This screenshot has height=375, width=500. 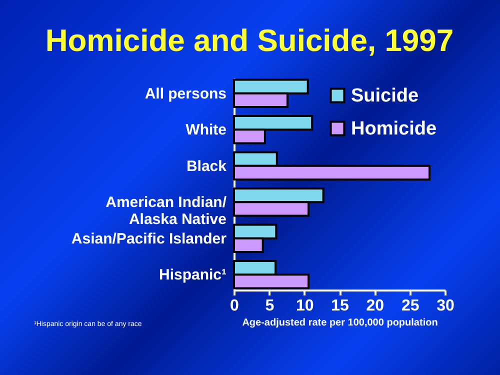 I want to click on x-axis-title: Age-adjusted rate per 100,000 population, so click(x=340, y=323).